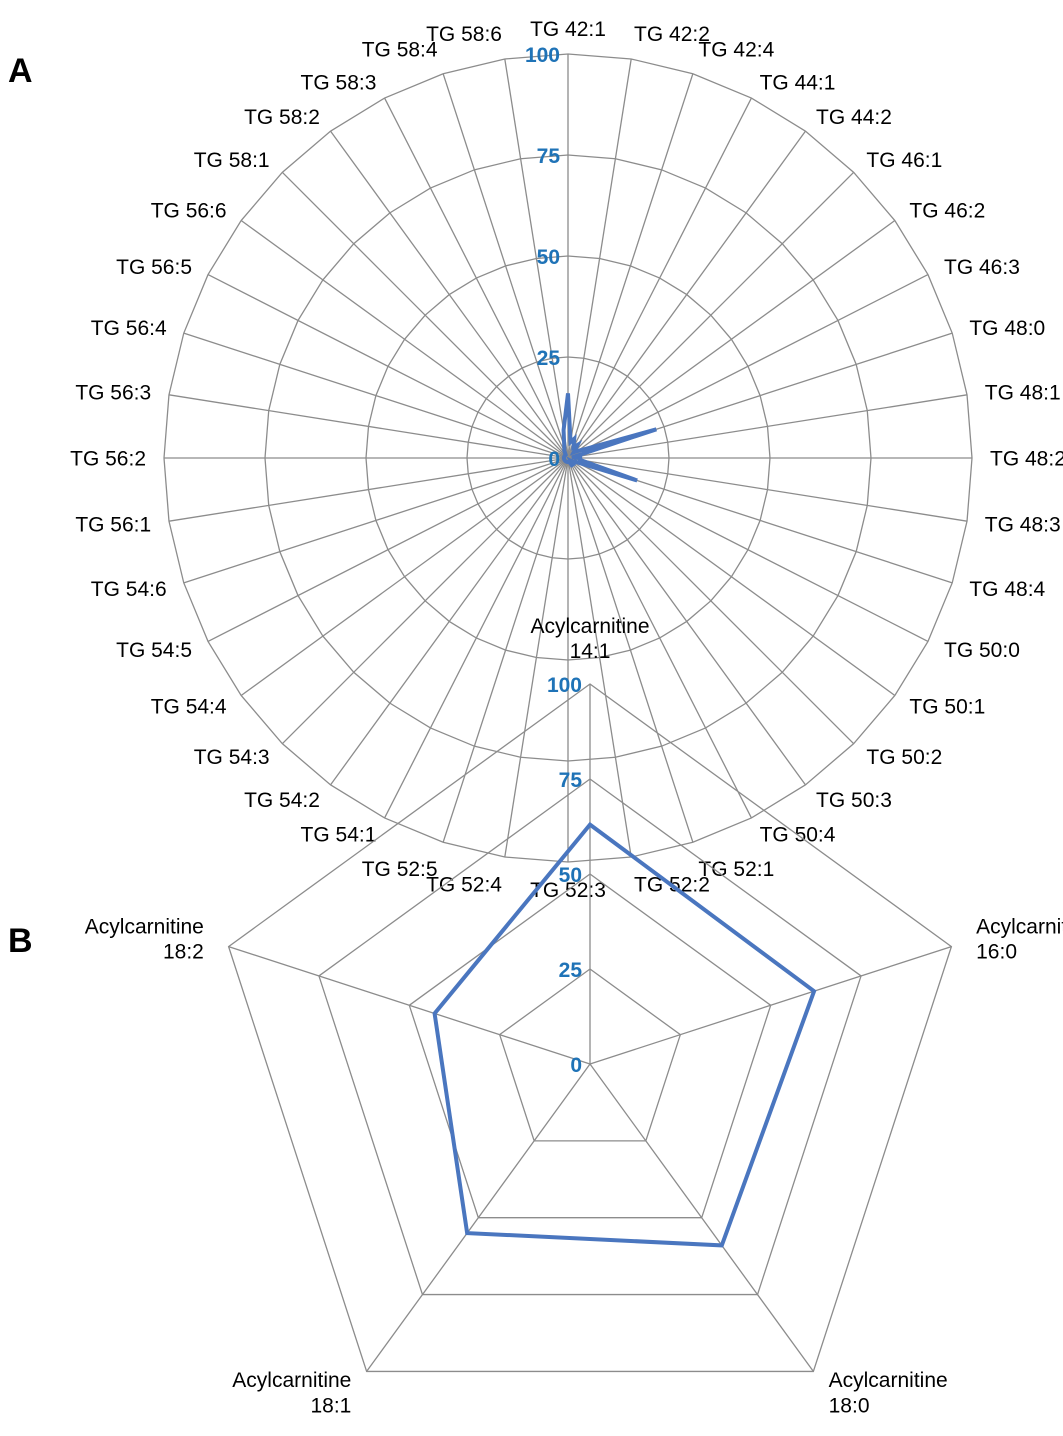 The image size is (1063, 1436). What do you see at coordinates (1007, 328) in the screenshot?
I see `category-label: TG 48:0` at bounding box center [1007, 328].